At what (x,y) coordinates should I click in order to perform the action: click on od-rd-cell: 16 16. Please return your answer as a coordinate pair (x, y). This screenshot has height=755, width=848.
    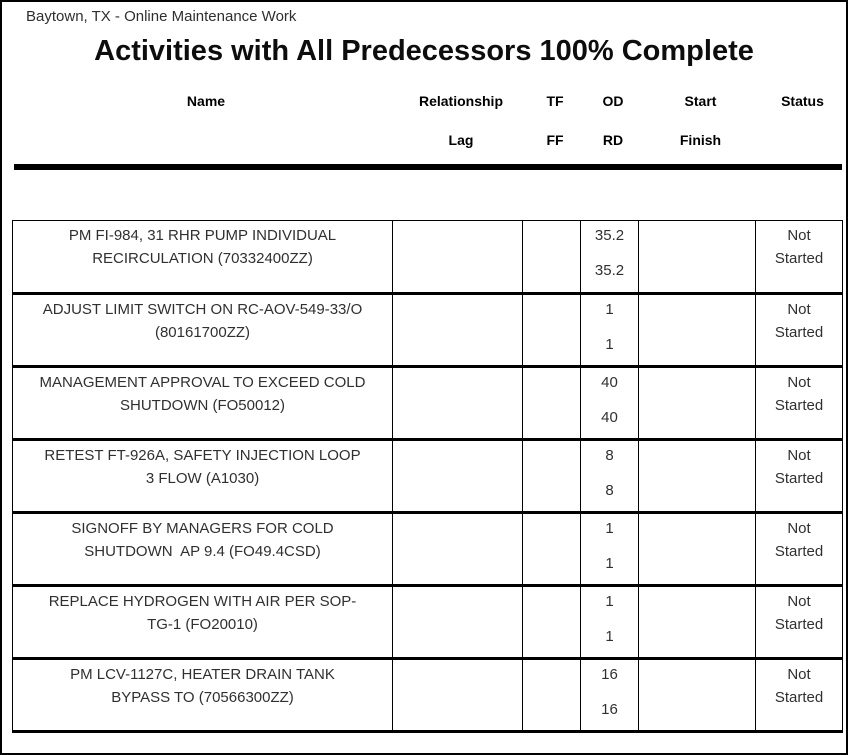
    Looking at the image, I should click on (609, 695).